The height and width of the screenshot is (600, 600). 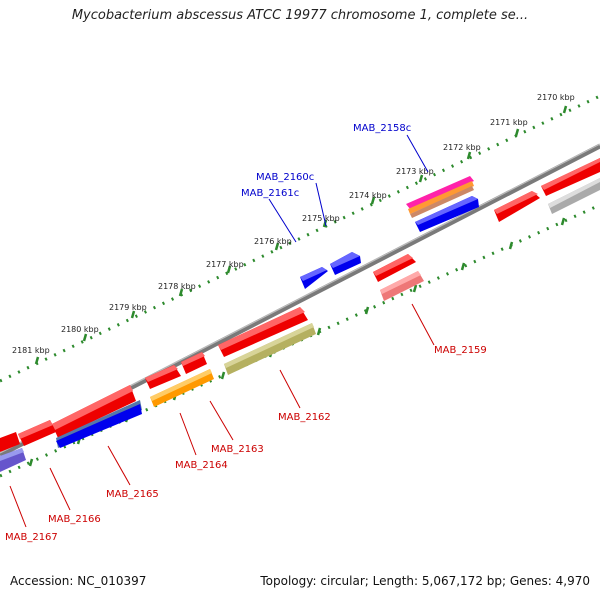 I want to click on accession-label: Accession: NC_010397, so click(x=78, y=581).